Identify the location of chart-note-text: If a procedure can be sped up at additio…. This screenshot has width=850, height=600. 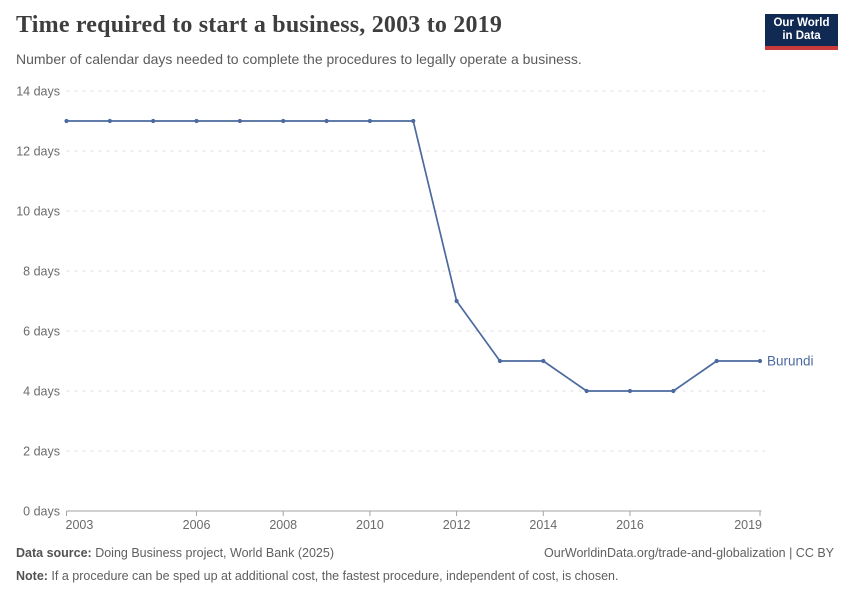
(333, 576).